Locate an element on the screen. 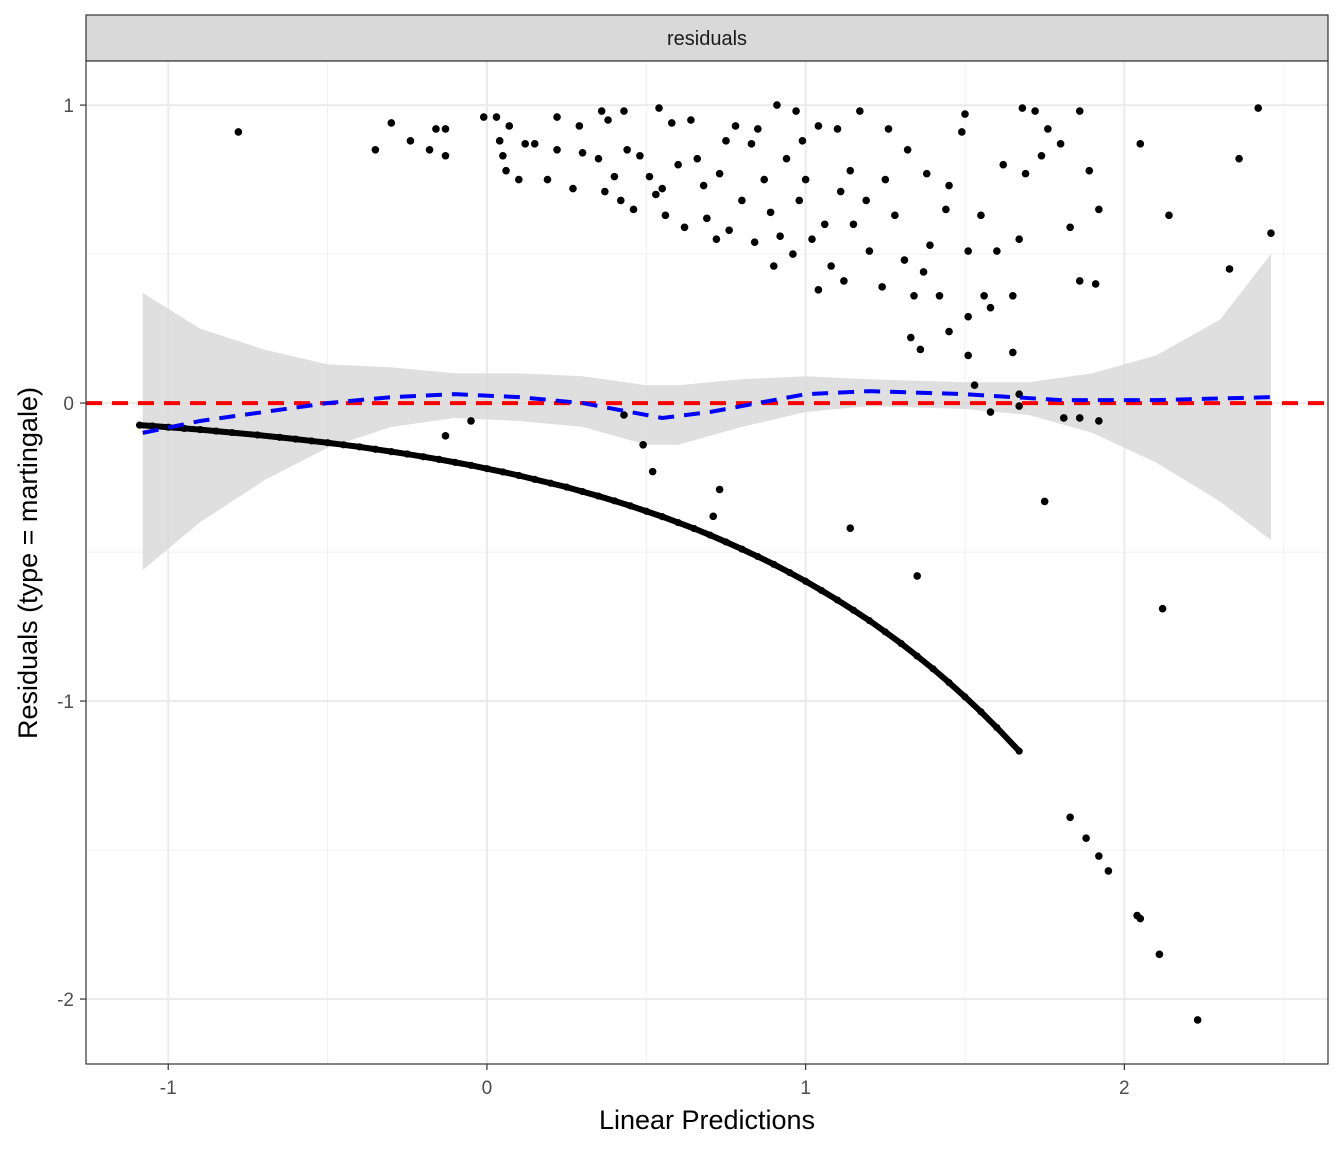  x-tick-label: 1 is located at coordinates (805, 1088).